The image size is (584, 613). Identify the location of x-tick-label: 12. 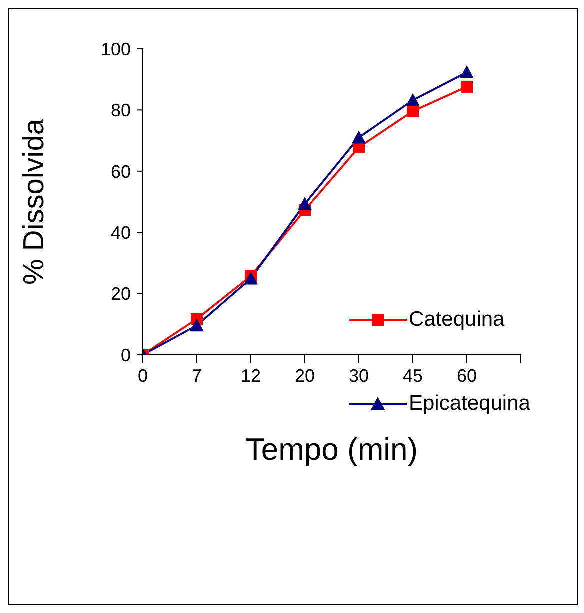
(251, 376).